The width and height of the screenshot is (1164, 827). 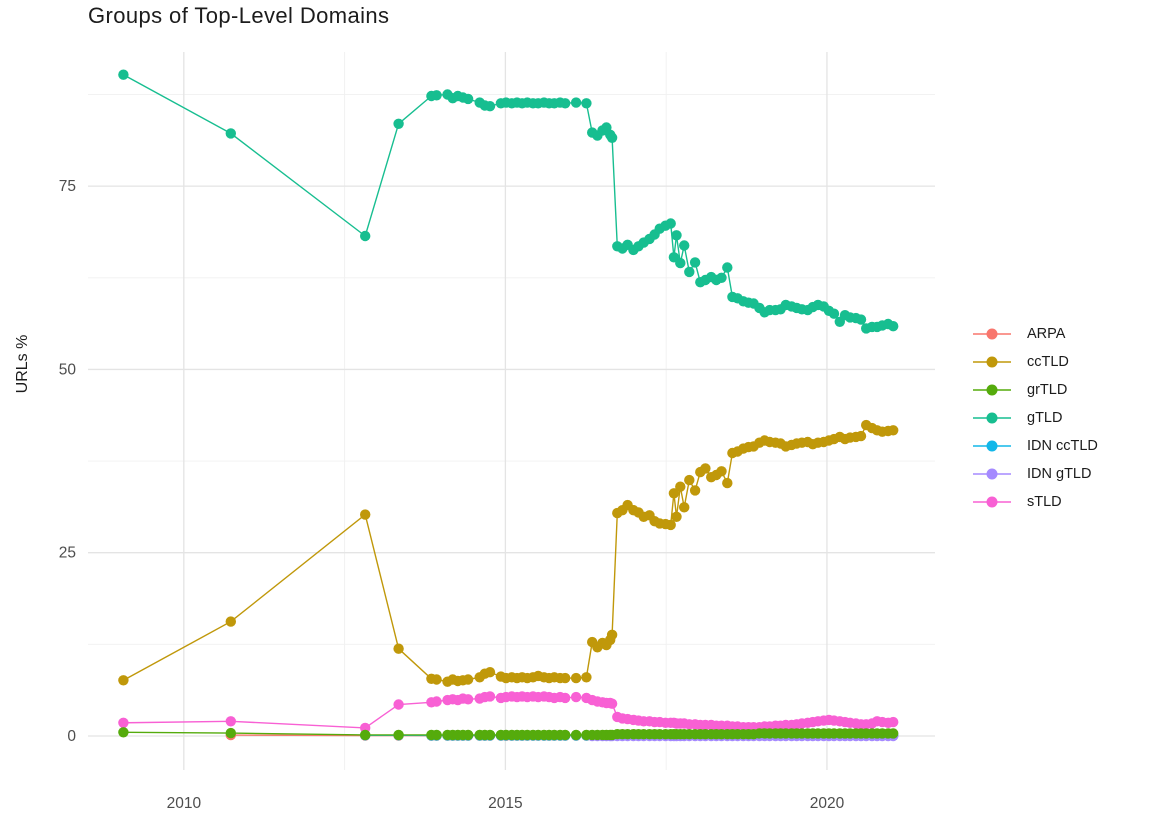 I want to click on legend-key-gtld-icon, so click(x=992, y=418).